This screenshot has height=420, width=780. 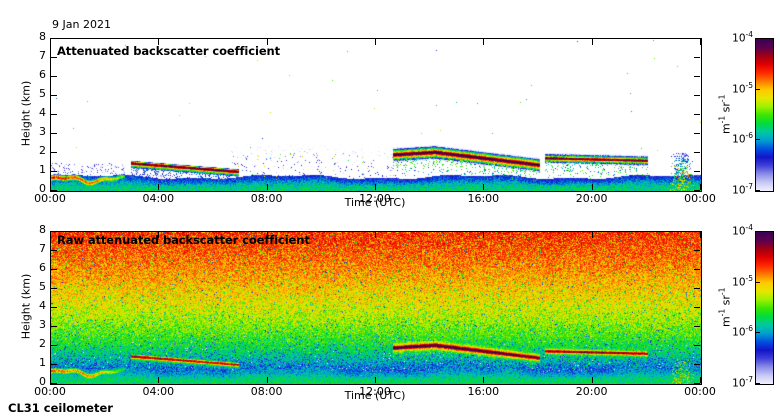 I want to click on colorbar-swatch-top, so click(x=764, y=115).